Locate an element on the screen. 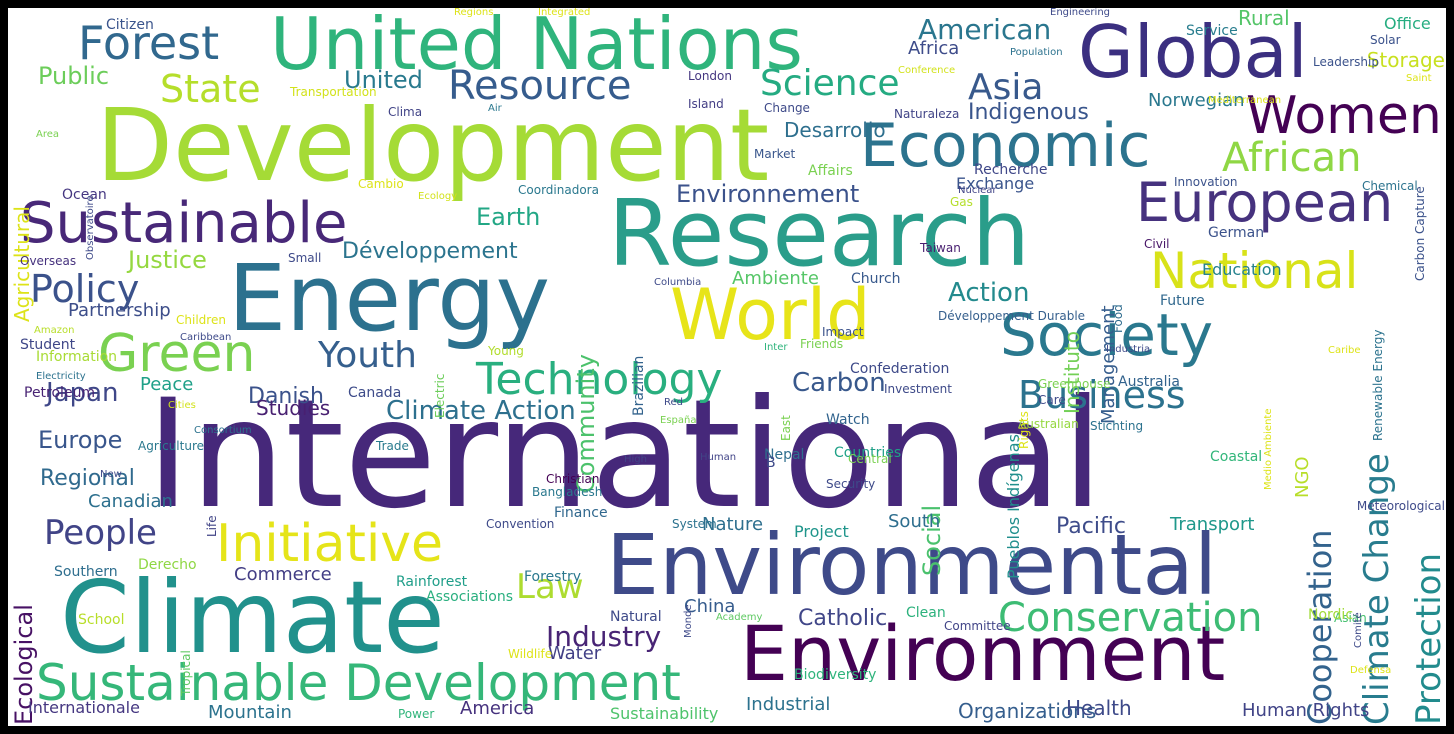  word-derecho-125: Derecho is located at coordinates (167, 565).